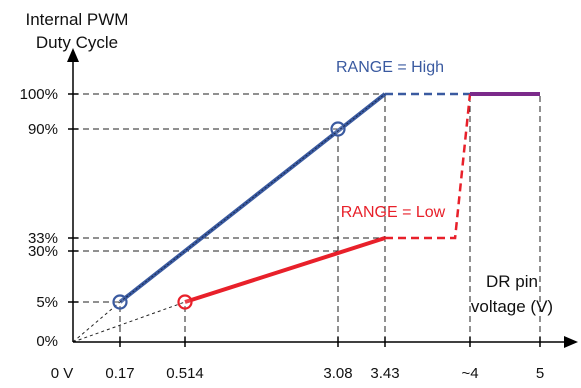  Describe the element at coordinates (185, 373) in the screenshot. I see `x-tick-label-0.514: 0.514` at that location.